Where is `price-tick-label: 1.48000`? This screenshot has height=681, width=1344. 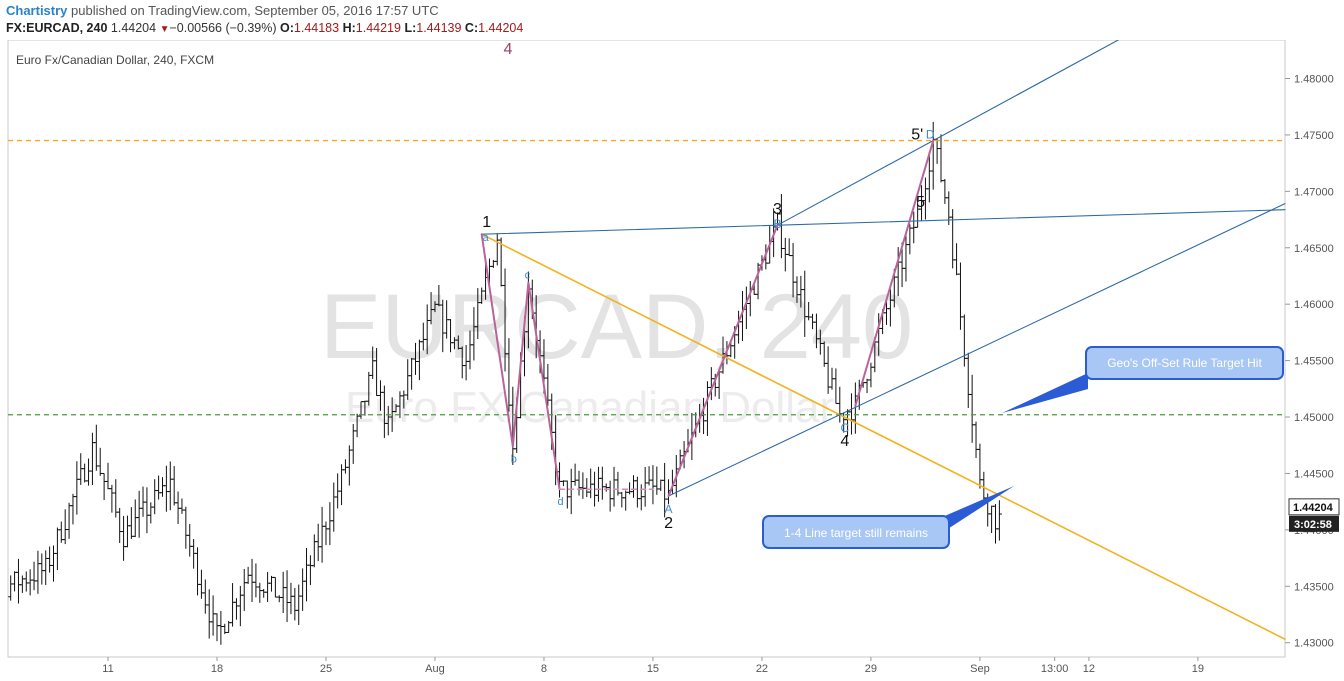
price-tick-label: 1.48000 is located at coordinates (1314, 80).